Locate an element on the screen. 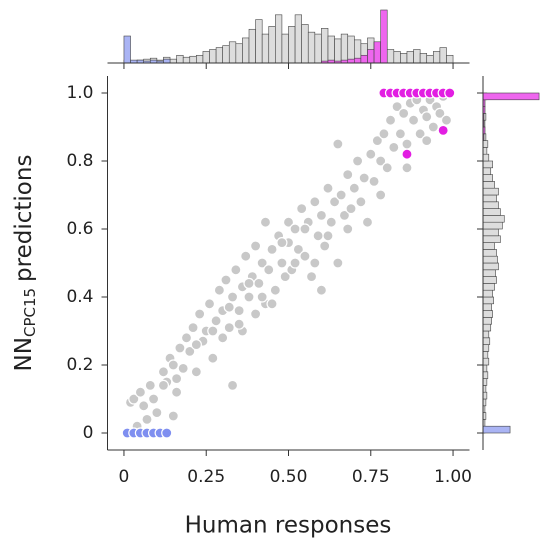  x-tick-label: 0.25 is located at coordinates (206, 477).